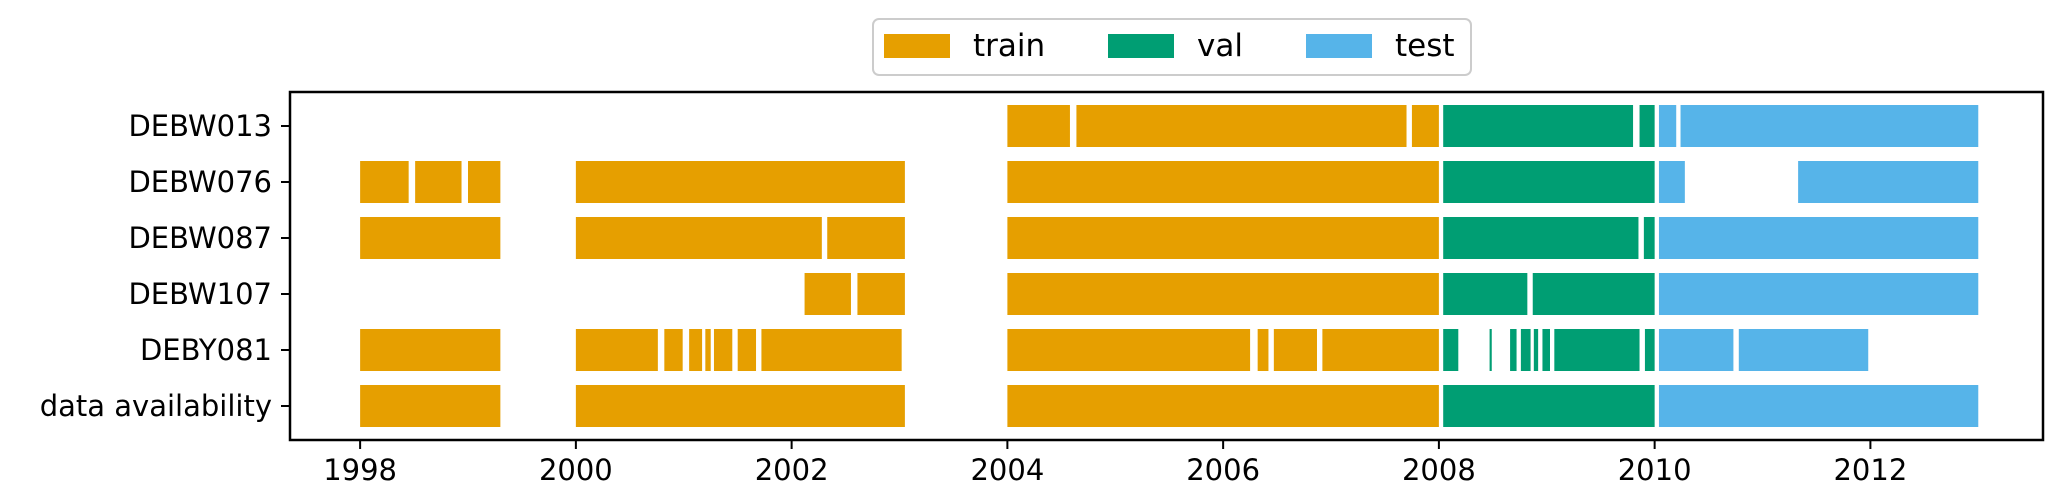 This screenshot has width=2067, height=504. I want to click on legend: train val test, so click(1172, 47).